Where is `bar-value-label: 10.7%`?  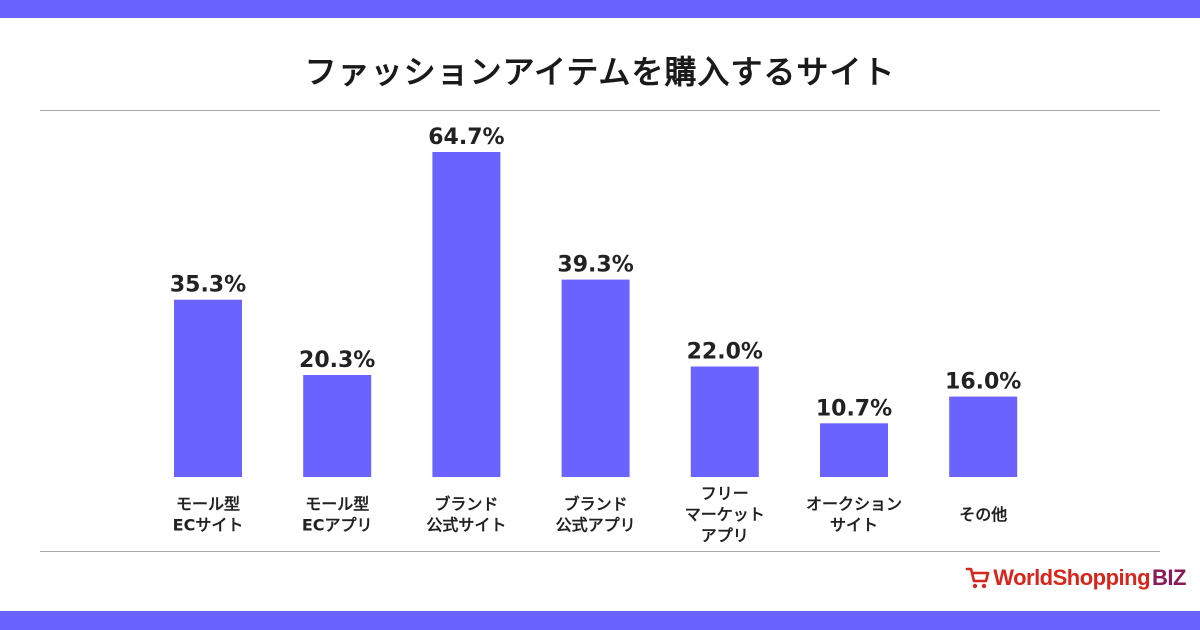
bar-value-label: 10.7% is located at coordinates (854, 408).